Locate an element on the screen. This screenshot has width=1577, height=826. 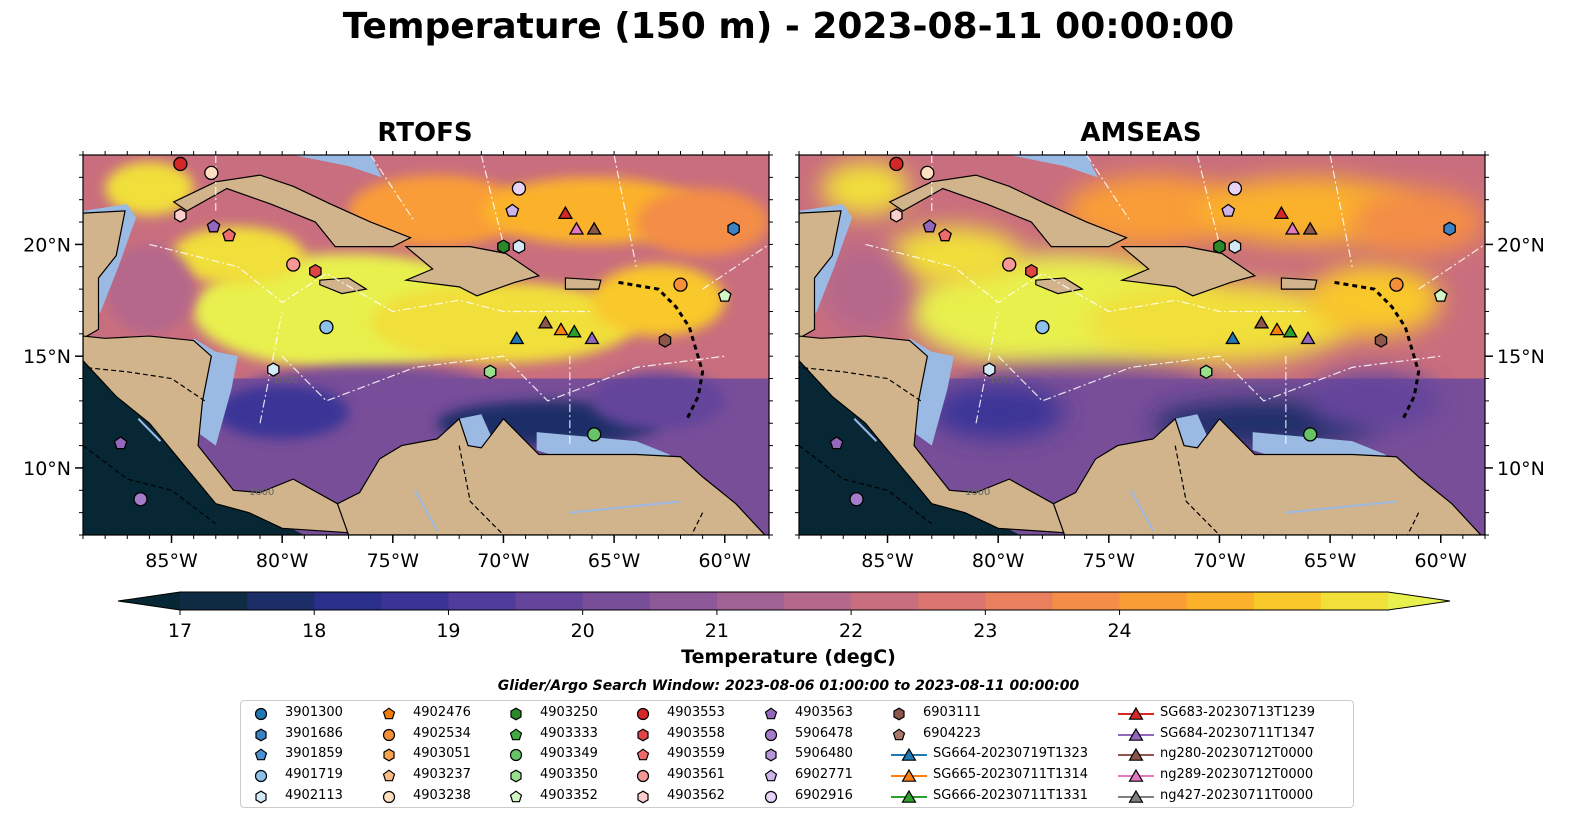
legend-label: SG684-20230711T1347 is located at coordinates (1238, 733).